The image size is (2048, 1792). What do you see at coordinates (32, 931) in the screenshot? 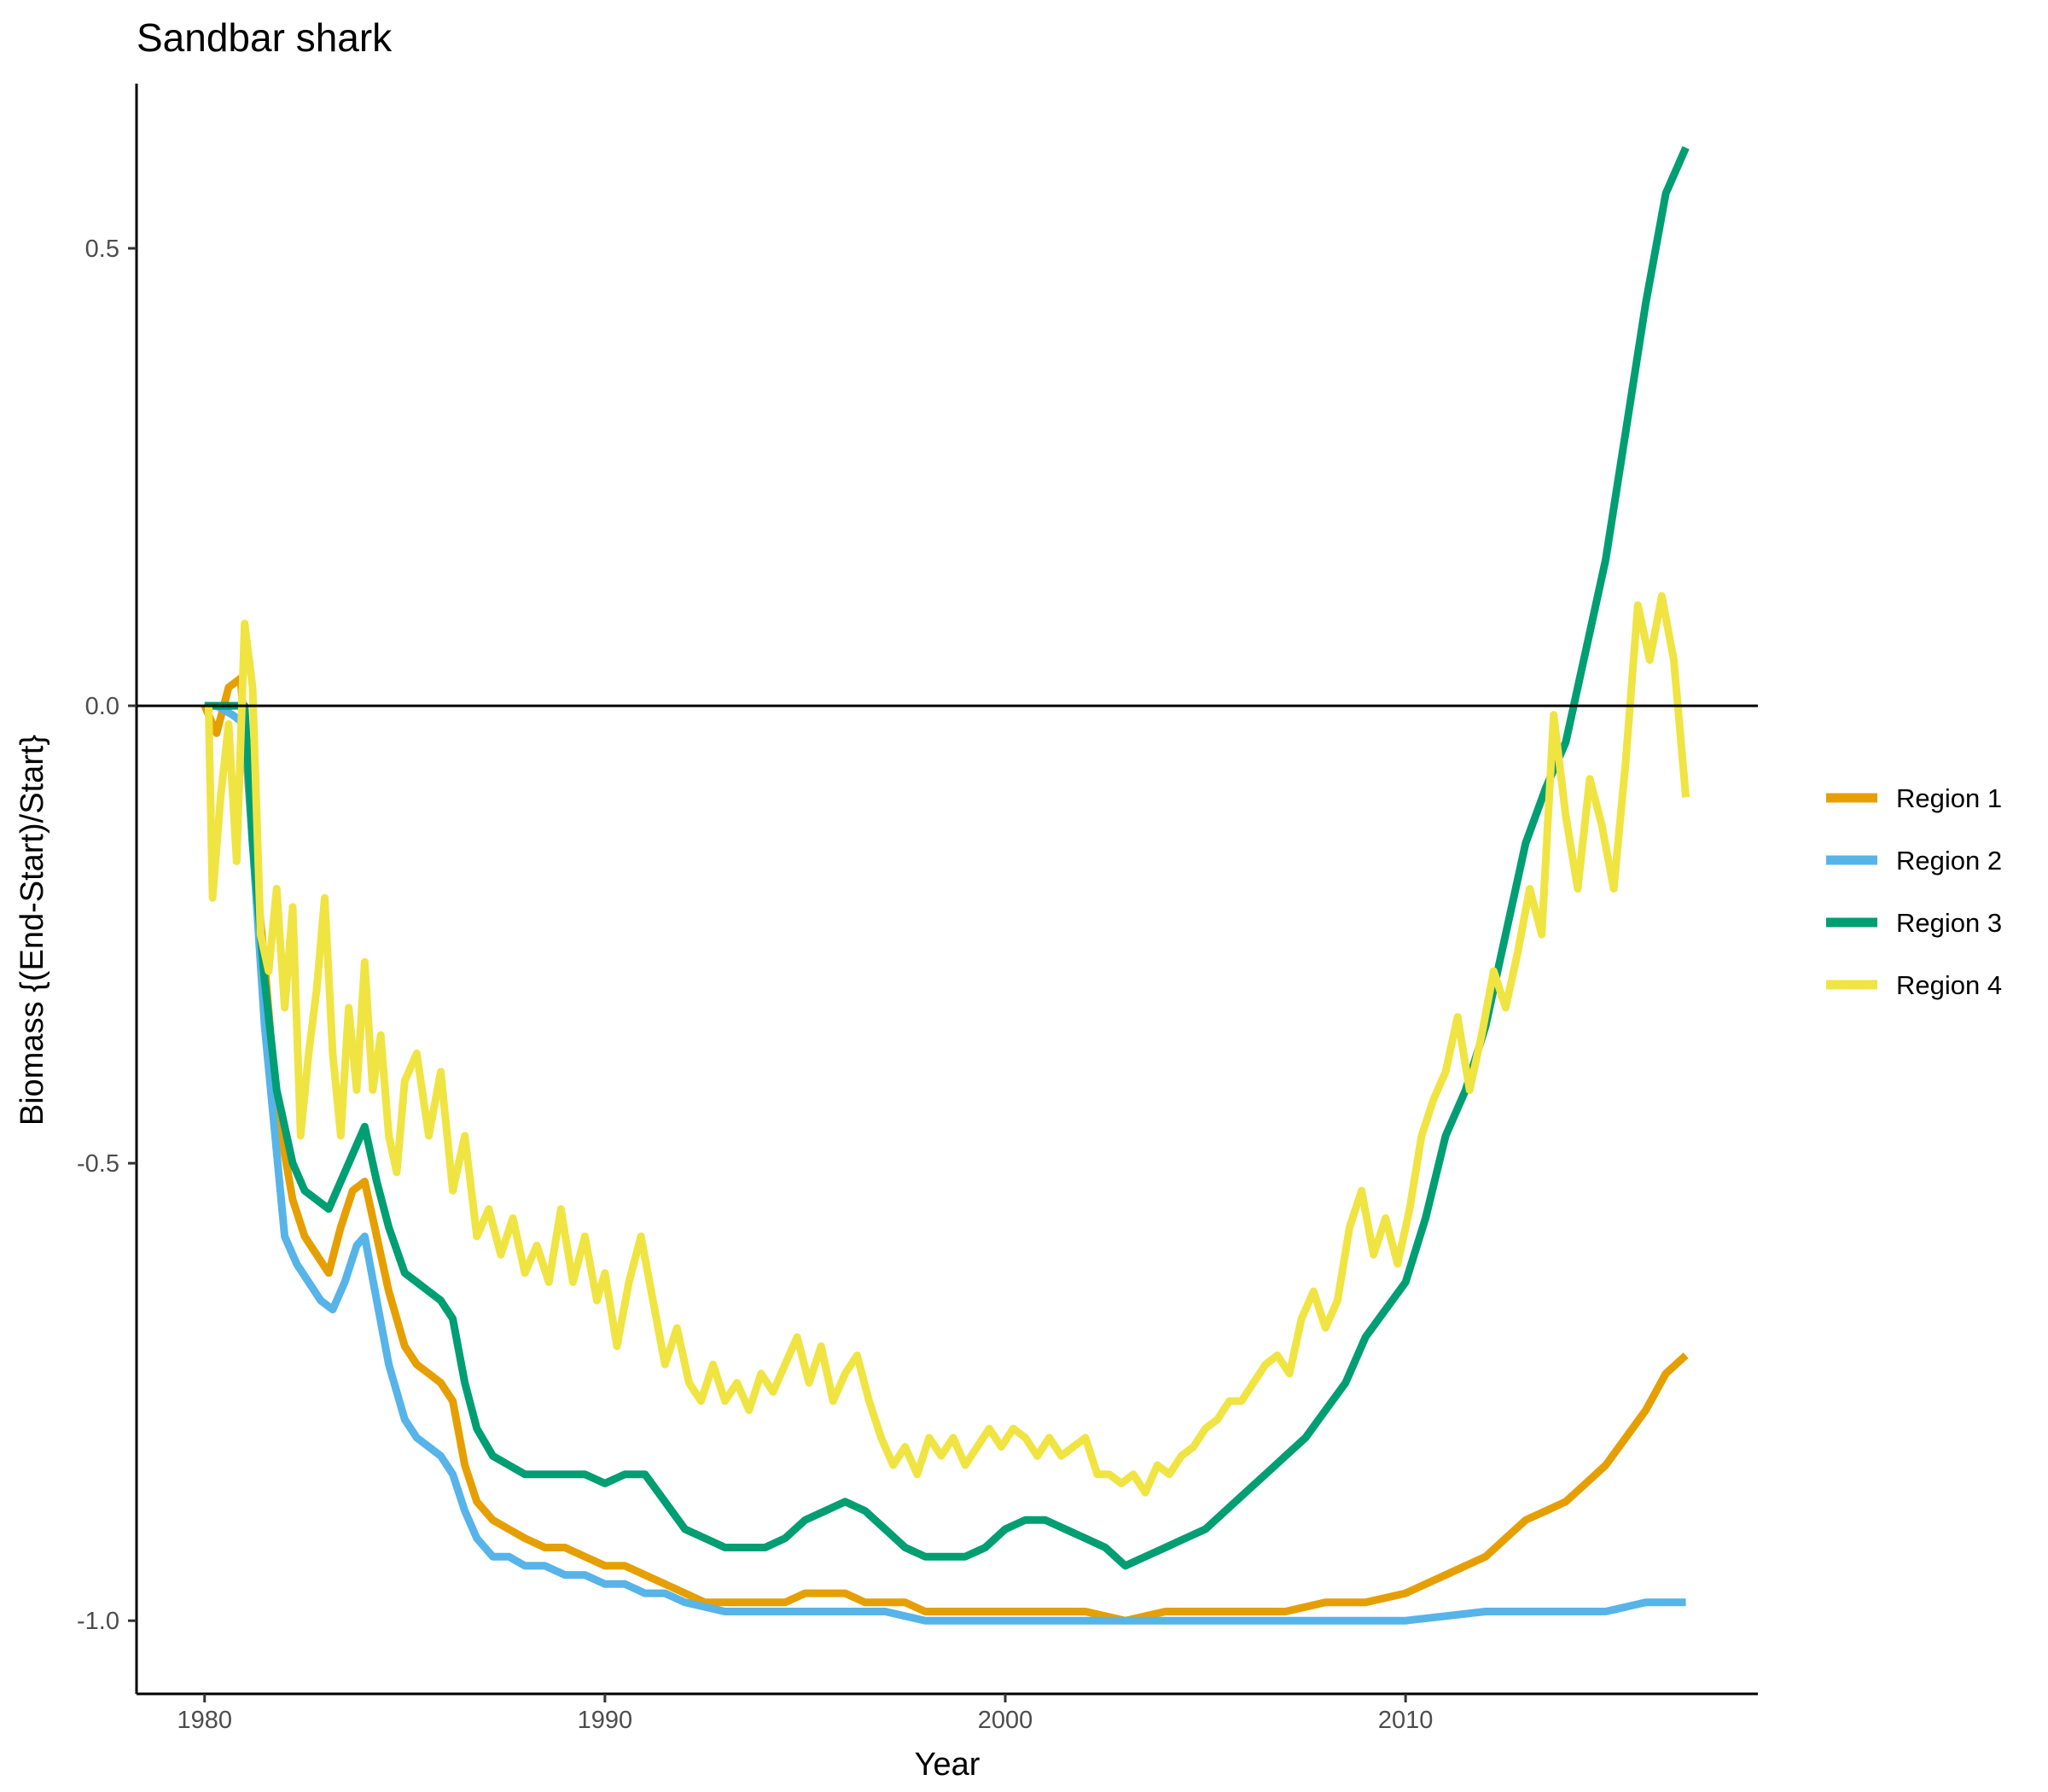
I see `y-axis-title: Biomass {(End-Start)/Start}` at bounding box center [32, 931].